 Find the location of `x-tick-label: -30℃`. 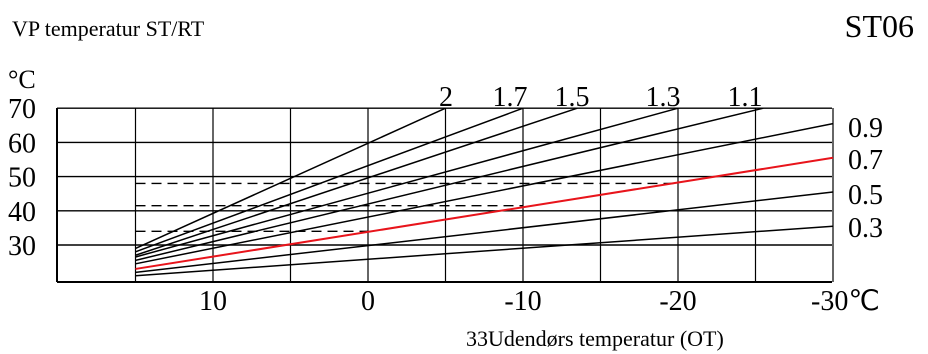

x-tick-label: -30℃ is located at coordinates (845, 301).